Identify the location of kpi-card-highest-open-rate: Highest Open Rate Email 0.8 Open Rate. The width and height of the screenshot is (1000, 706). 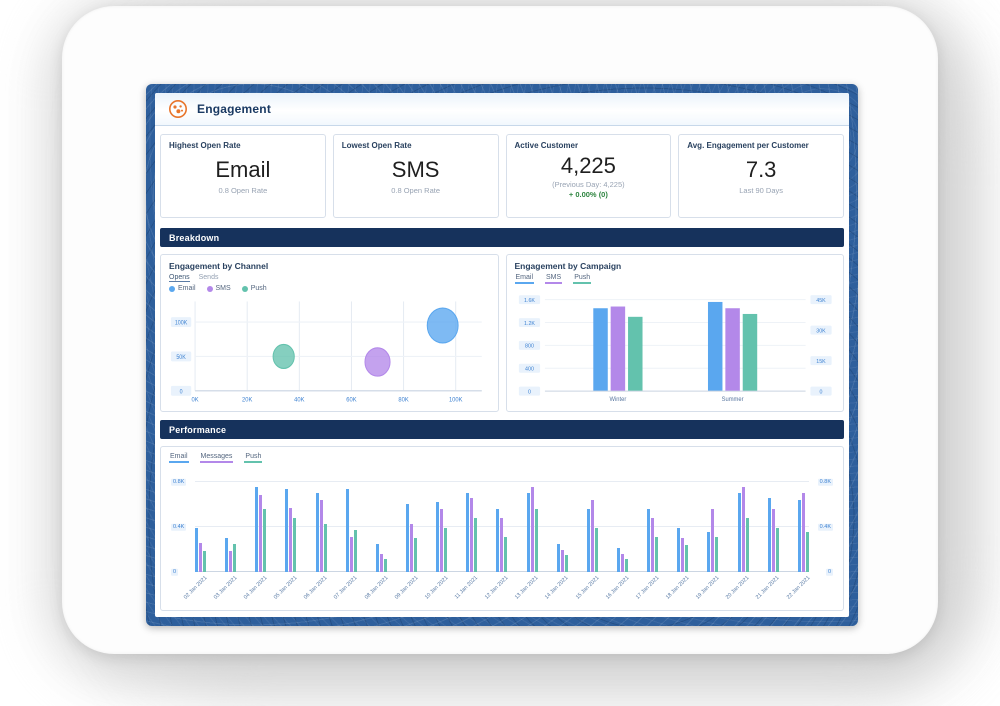
(243, 176).